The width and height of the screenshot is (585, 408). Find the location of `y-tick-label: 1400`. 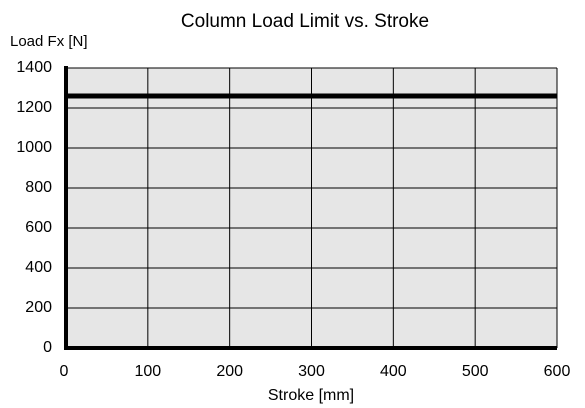

y-tick-label: 1400 is located at coordinates (34, 67).